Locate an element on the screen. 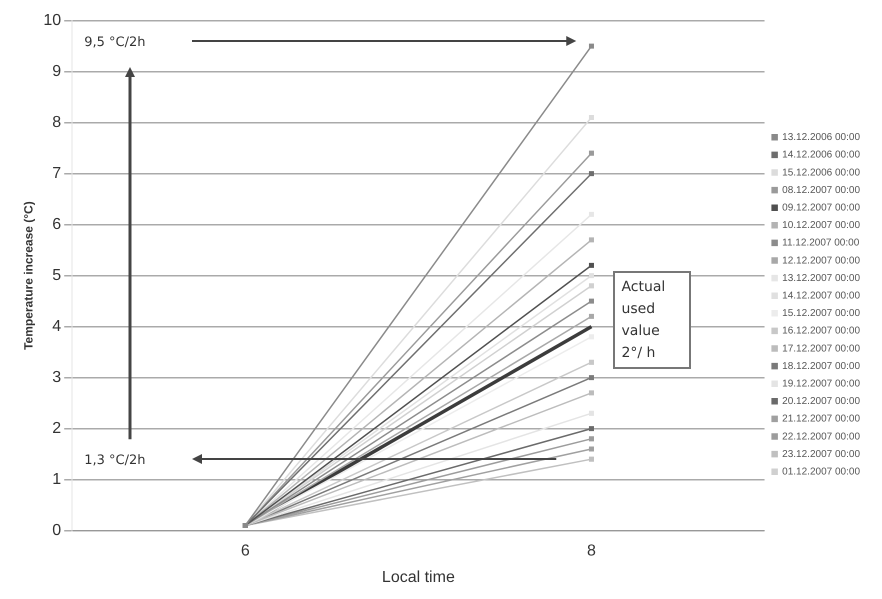 The image size is (882, 599). legend-label: 01.12.2007 00:00 is located at coordinates (821, 472).